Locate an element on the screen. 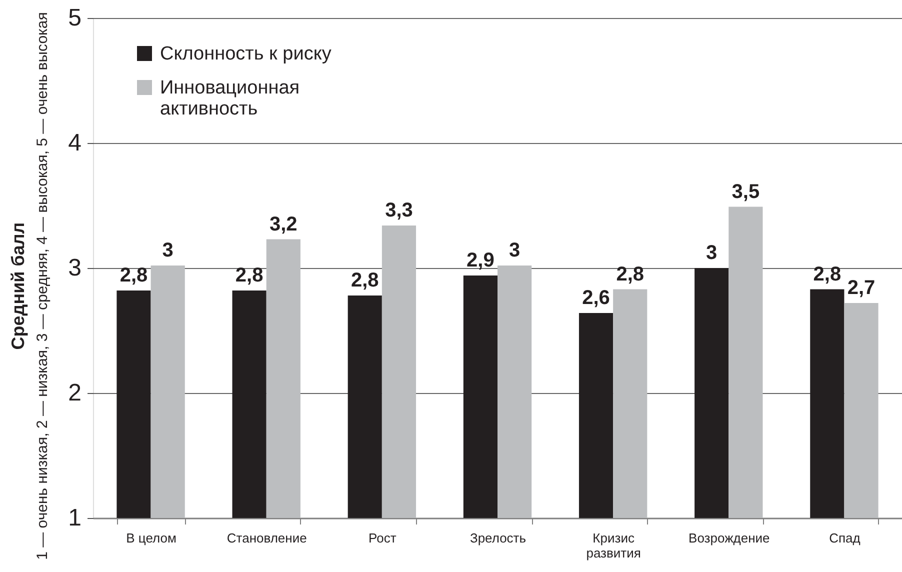 This screenshot has width=902, height=572. y-tick-label: 1 is located at coordinates (75, 518).